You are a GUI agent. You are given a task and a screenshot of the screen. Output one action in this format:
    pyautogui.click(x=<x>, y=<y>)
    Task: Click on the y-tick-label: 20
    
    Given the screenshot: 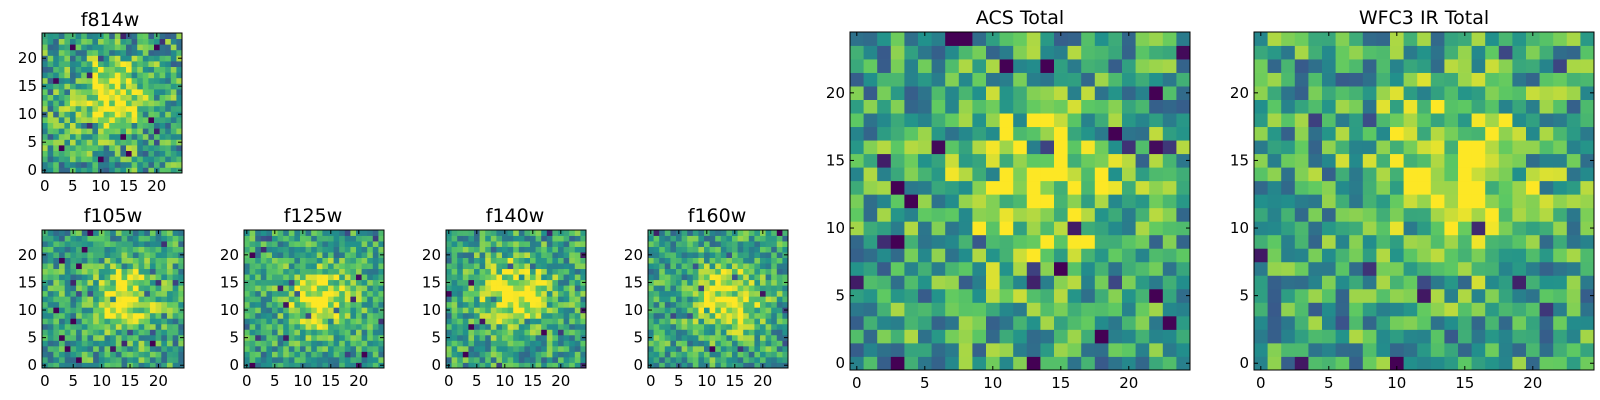 What is the action you would take?
    pyautogui.click(x=229, y=255)
    